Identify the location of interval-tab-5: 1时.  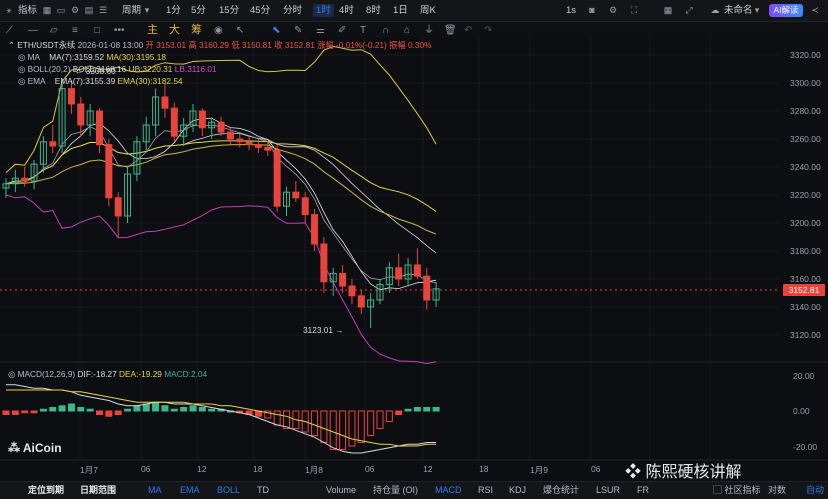
(323, 10).